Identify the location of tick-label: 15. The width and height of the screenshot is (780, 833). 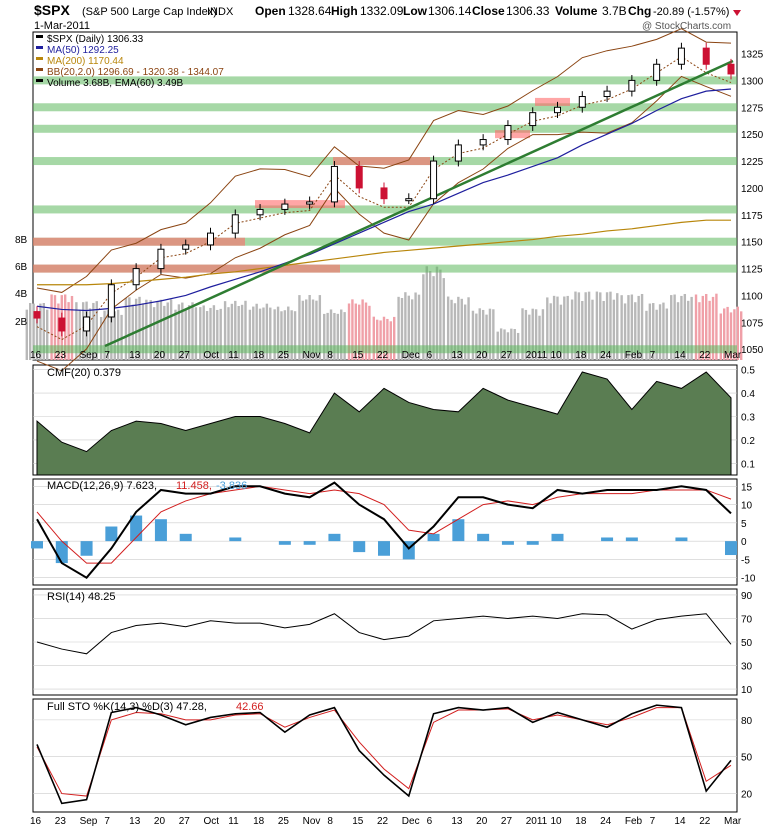
(747, 487).